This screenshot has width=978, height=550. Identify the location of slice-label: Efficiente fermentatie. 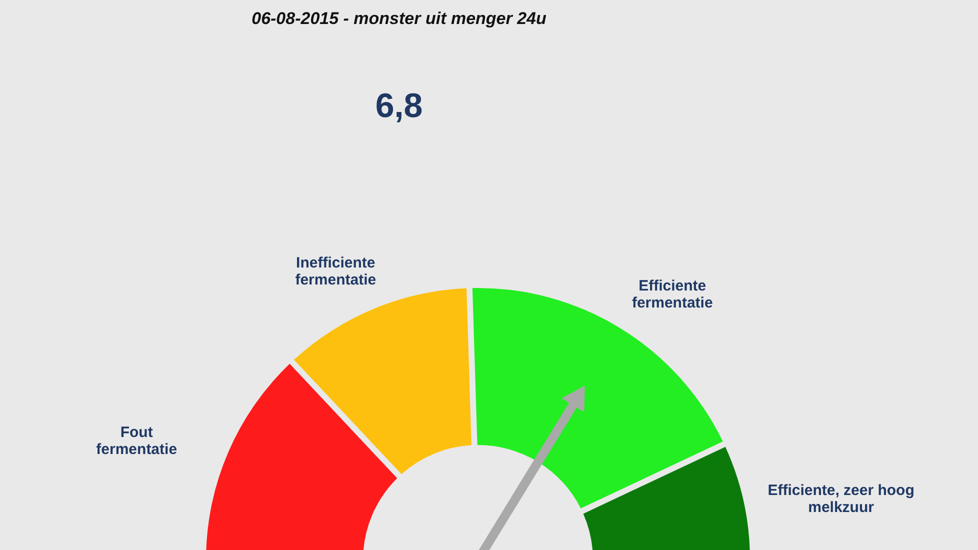
(672, 294).